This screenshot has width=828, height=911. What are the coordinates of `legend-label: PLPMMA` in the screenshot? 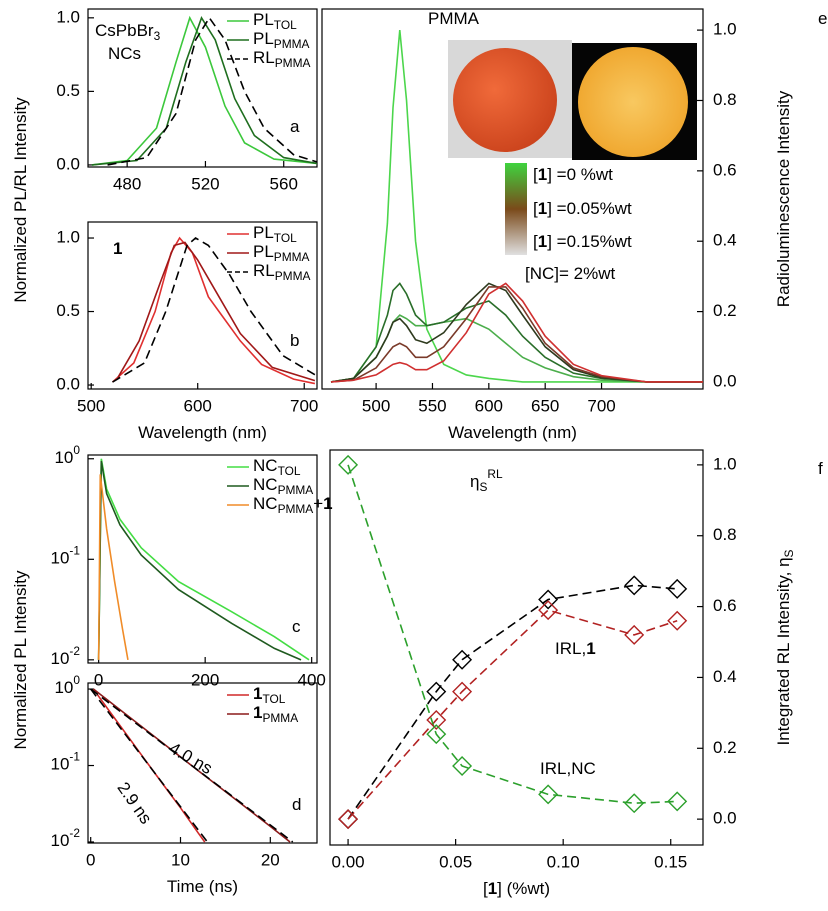 It's located at (281, 40).